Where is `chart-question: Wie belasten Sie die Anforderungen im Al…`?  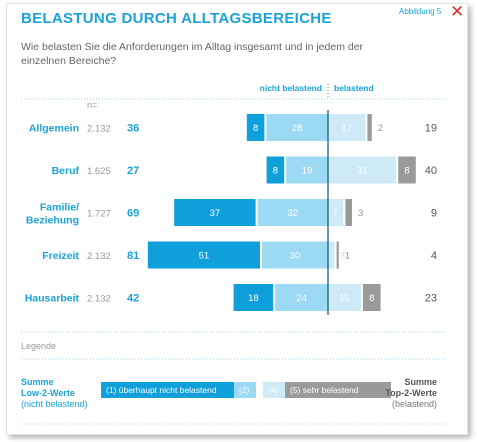 chart-question: Wie belasten Sie die Anforderungen im Al… is located at coordinates (192, 54).